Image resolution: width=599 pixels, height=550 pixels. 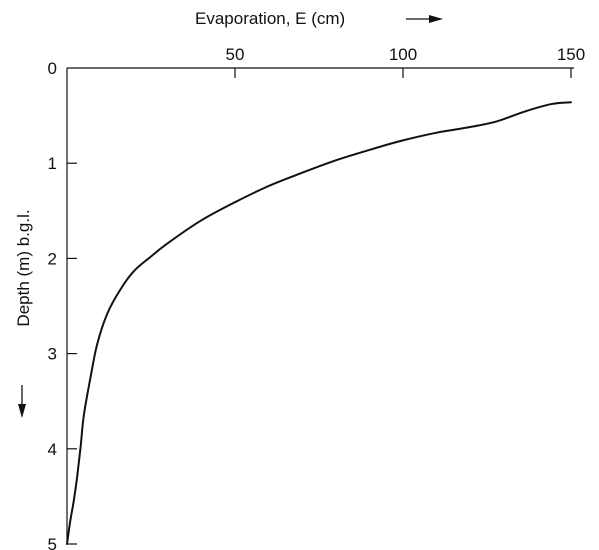 What do you see at coordinates (52, 68) in the screenshot?
I see `y-tick-label: 0` at bounding box center [52, 68].